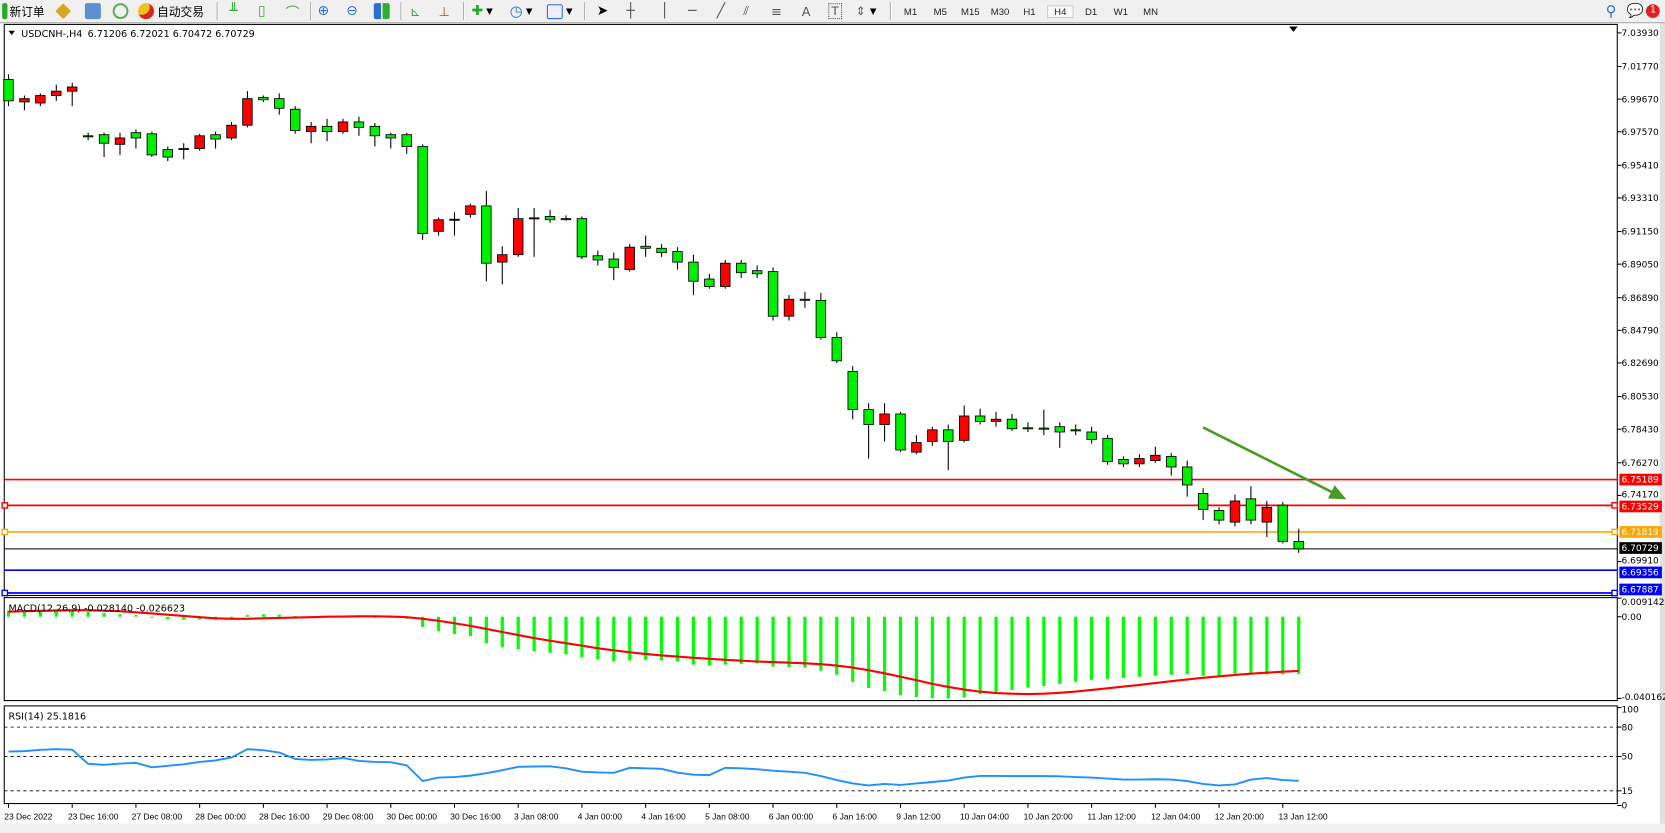 This screenshot has height=833, width=1665. I want to click on chart-shift-button: ⊾, so click(415, 11).